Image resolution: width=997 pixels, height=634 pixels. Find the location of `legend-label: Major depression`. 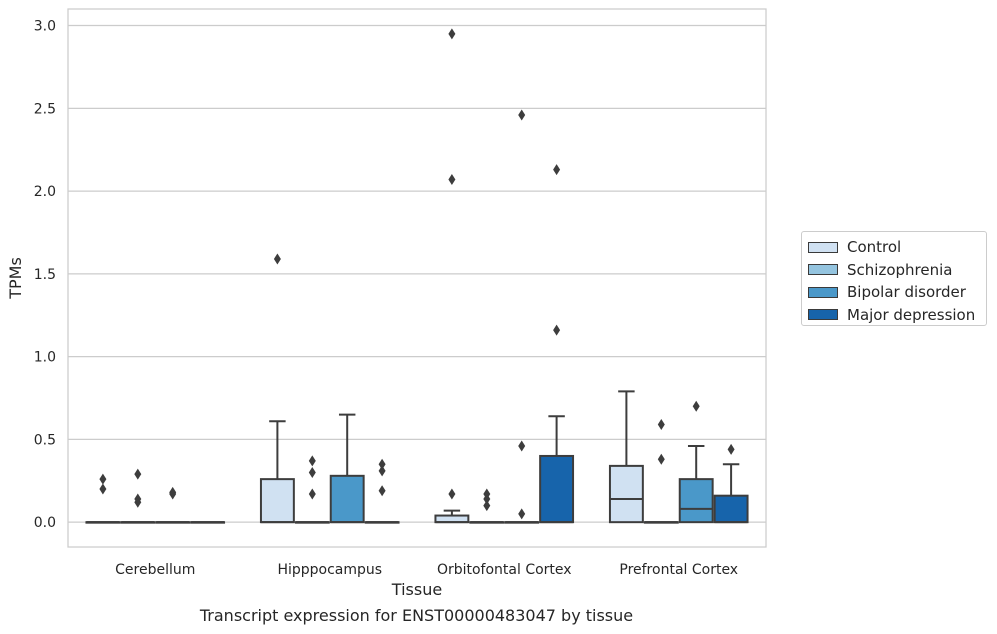

legend-label: Major depression is located at coordinates (911, 314).